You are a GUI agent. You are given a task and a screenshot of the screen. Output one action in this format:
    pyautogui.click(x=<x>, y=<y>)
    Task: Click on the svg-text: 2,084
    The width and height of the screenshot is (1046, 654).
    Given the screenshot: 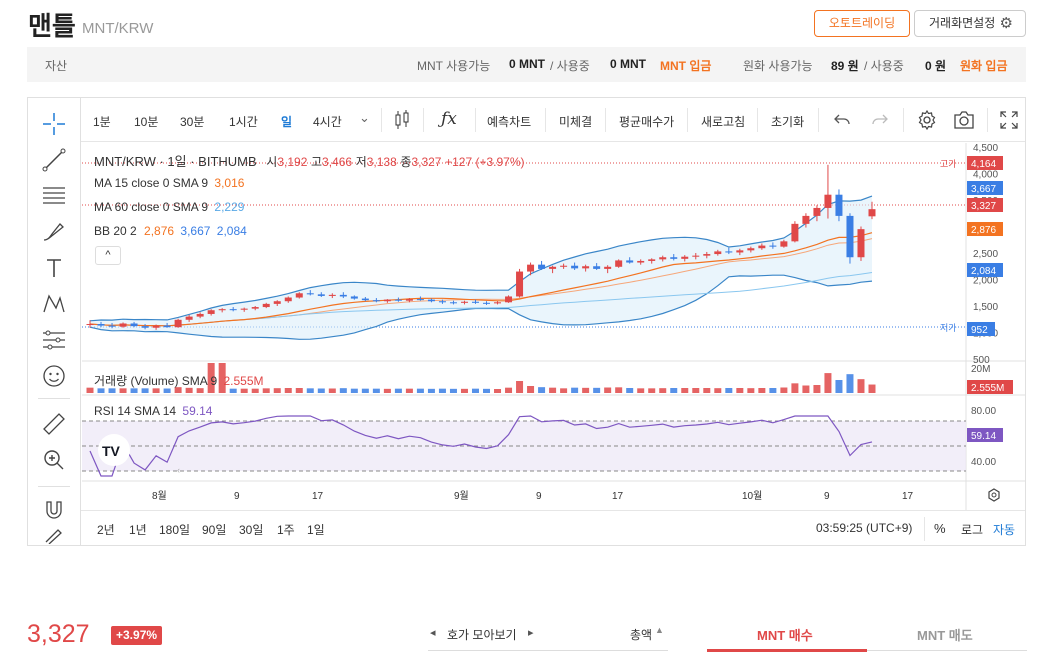 What is the action you would take?
    pyautogui.click(x=983, y=271)
    